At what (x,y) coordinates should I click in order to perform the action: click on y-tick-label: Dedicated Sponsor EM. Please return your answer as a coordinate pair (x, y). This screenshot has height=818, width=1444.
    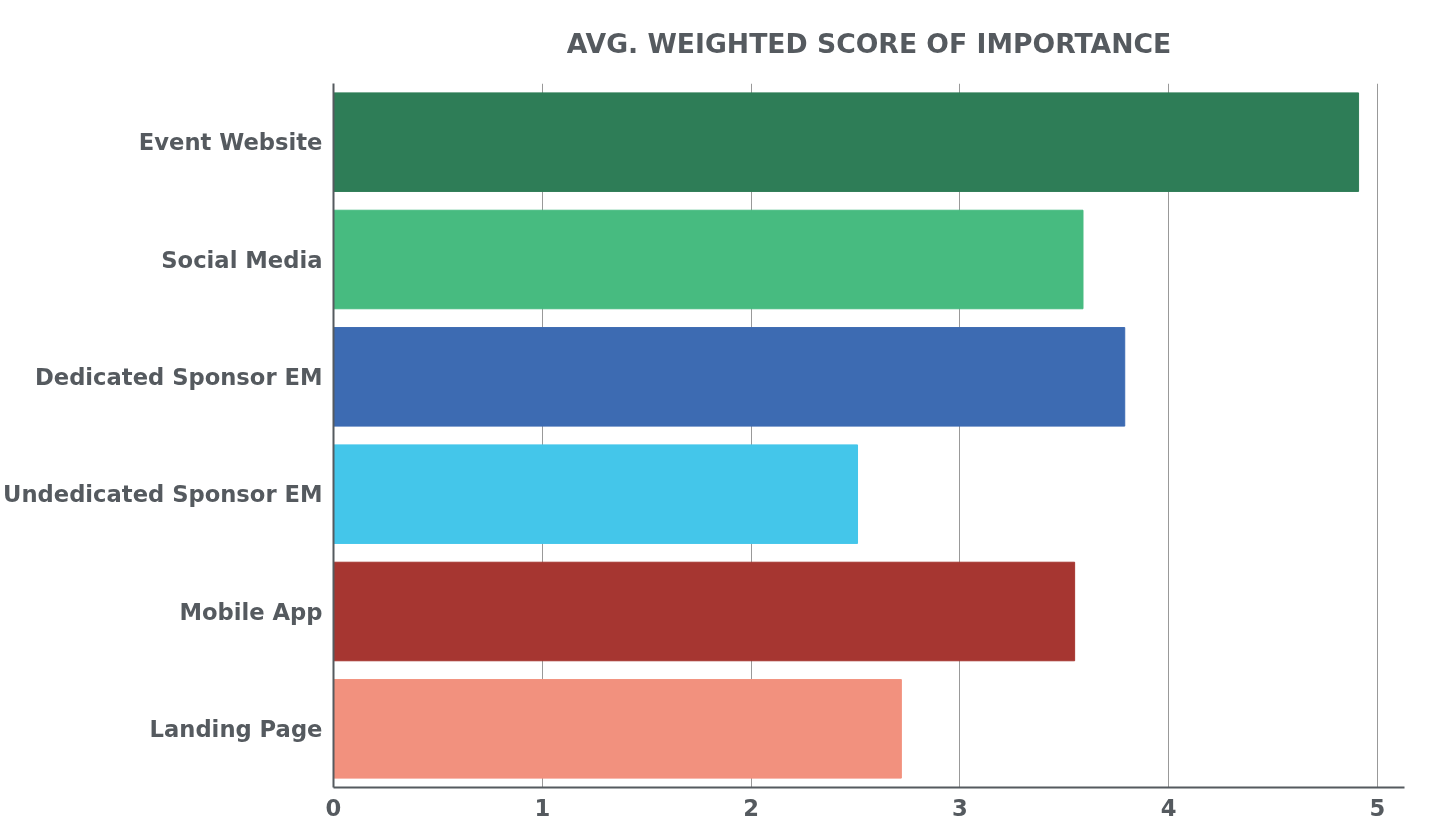
    Looking at the image, I should click on (178, 376).